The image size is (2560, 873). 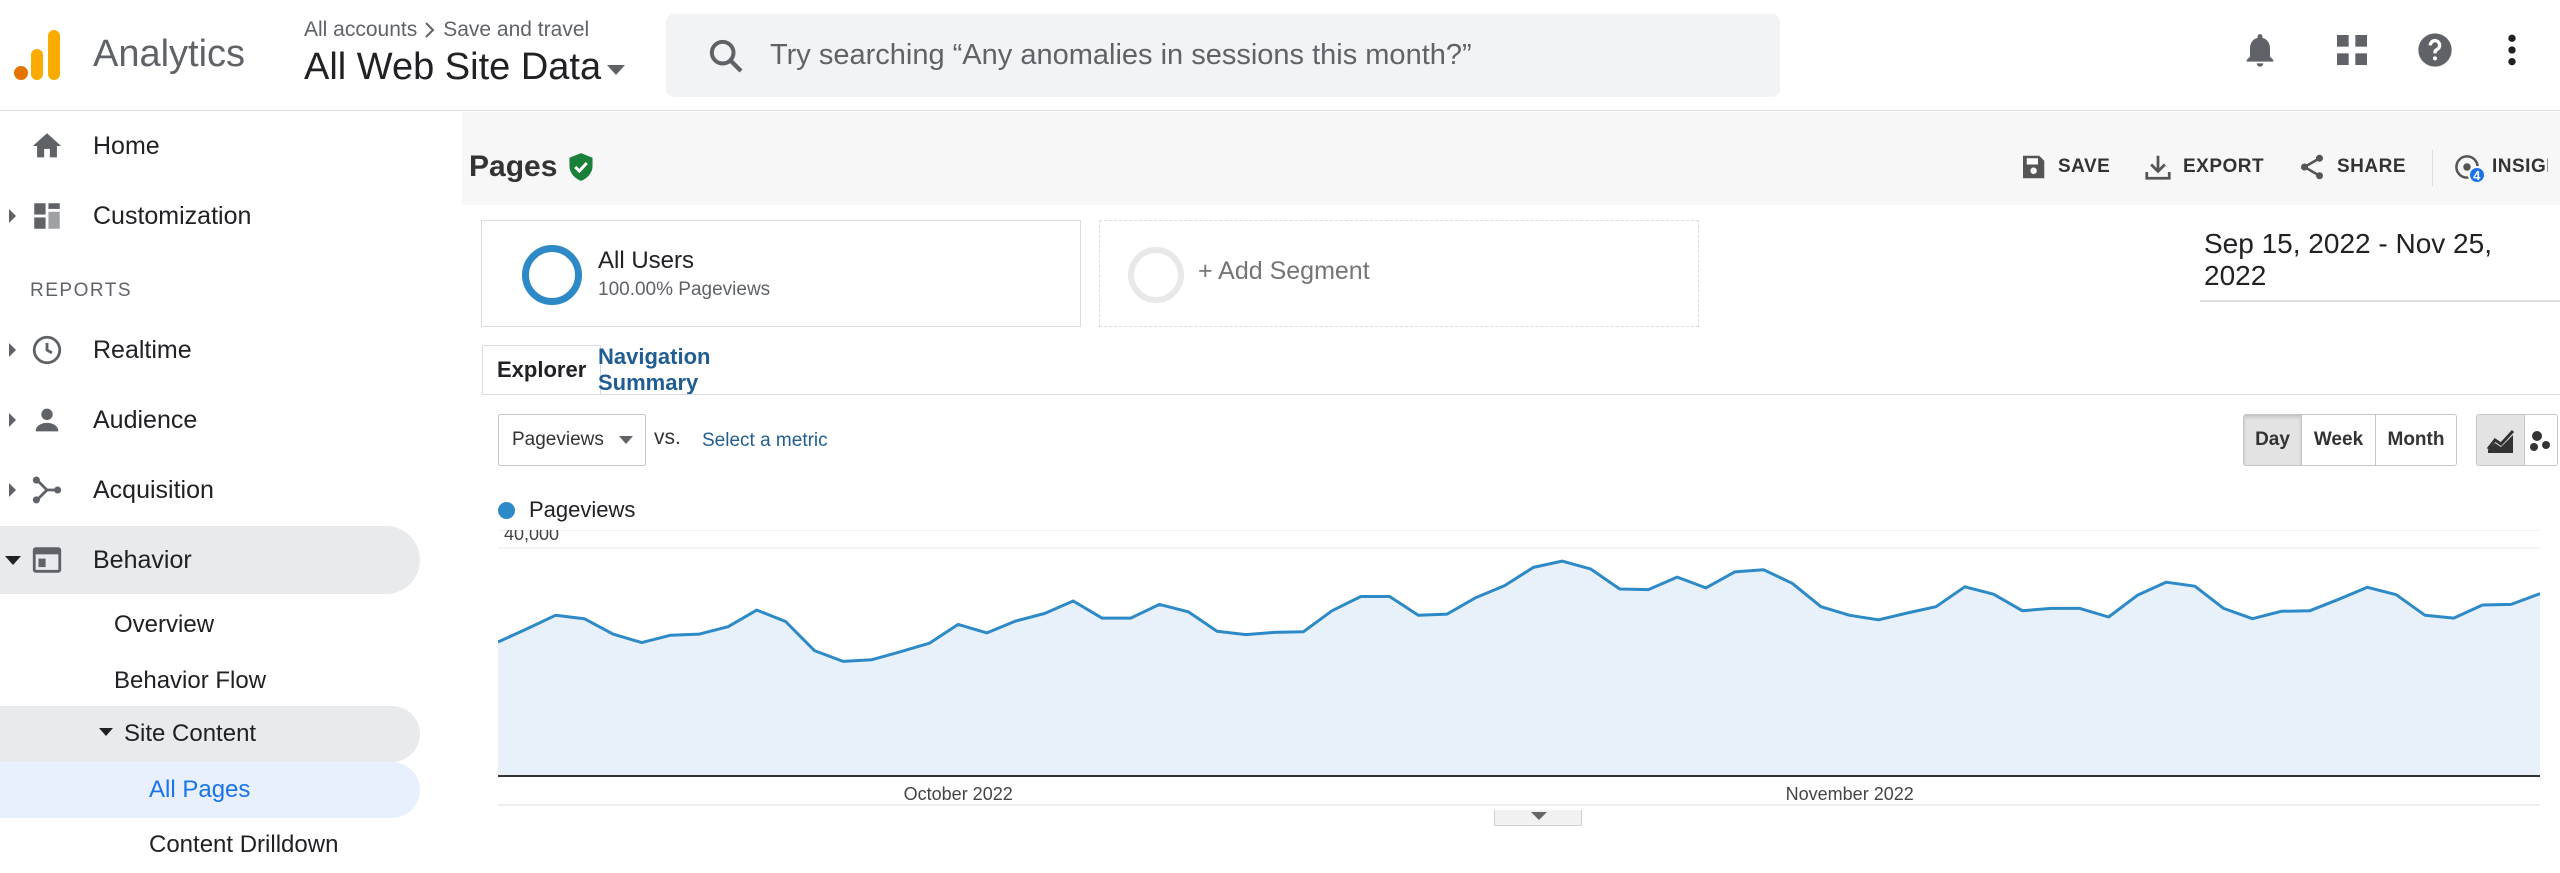 What do you see at coordinates (542, 370) in the screenshot?
I see `tab-explorer: Explorer` at bounding box center [542, 370].